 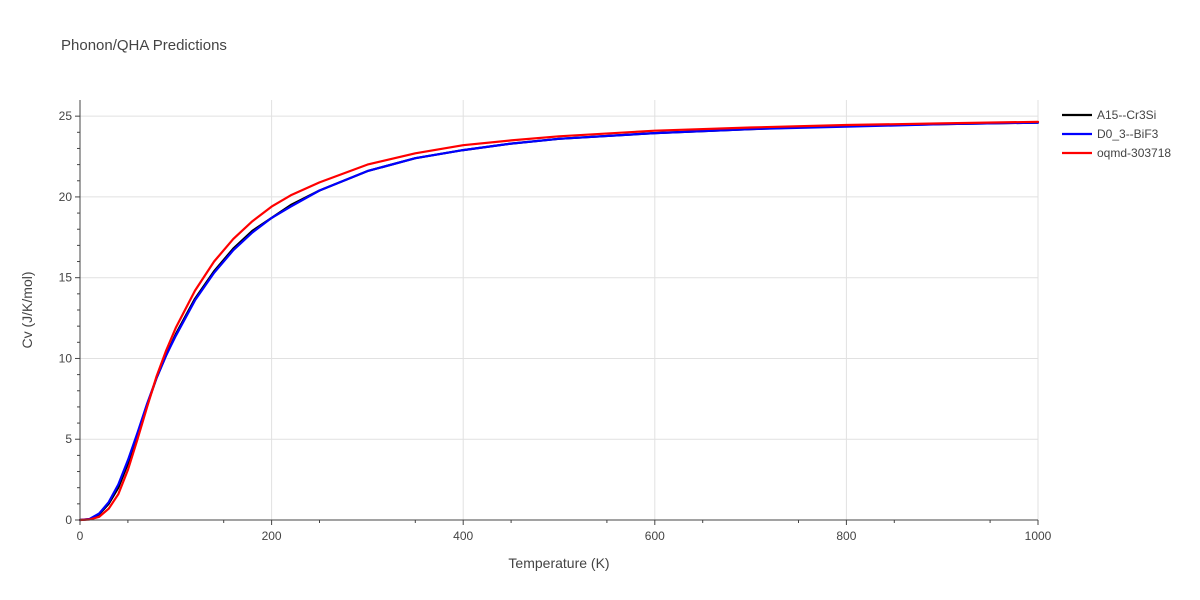 I want to click on x-tick-label: 400, so click(x=463, y=536).